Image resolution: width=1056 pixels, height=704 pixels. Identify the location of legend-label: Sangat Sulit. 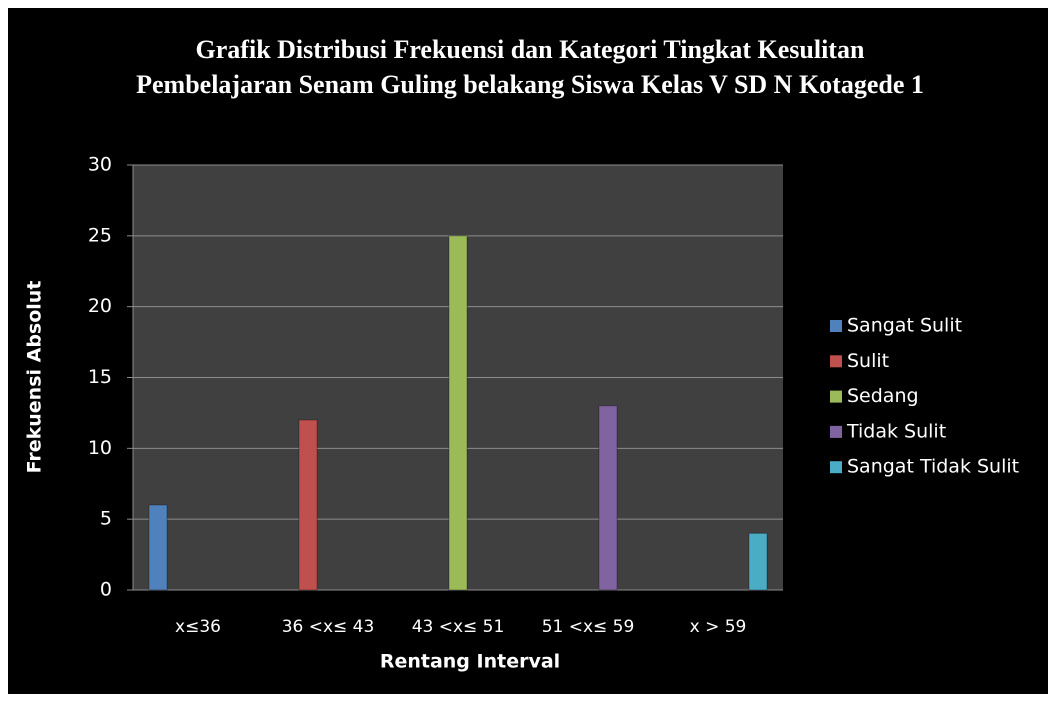
(904, 326).